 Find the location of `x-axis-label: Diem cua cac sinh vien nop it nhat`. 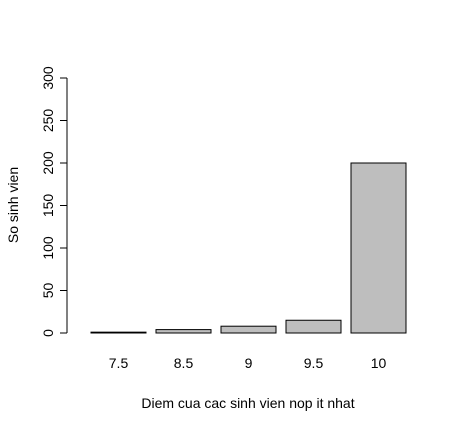

x-axis-label: Diem cua cac sinh vien nop it nhat is located at coordinates (247, 403).